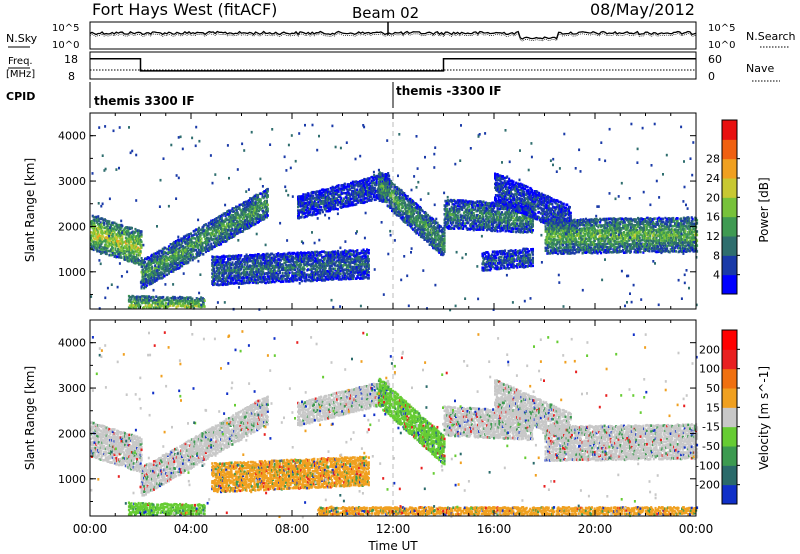  What do you see at coordinates (254, 95) in the screenshot?
I see `cpid-panel: CPID themis 3300 IF themis -3300 IF` at bounding box center [254, 95].